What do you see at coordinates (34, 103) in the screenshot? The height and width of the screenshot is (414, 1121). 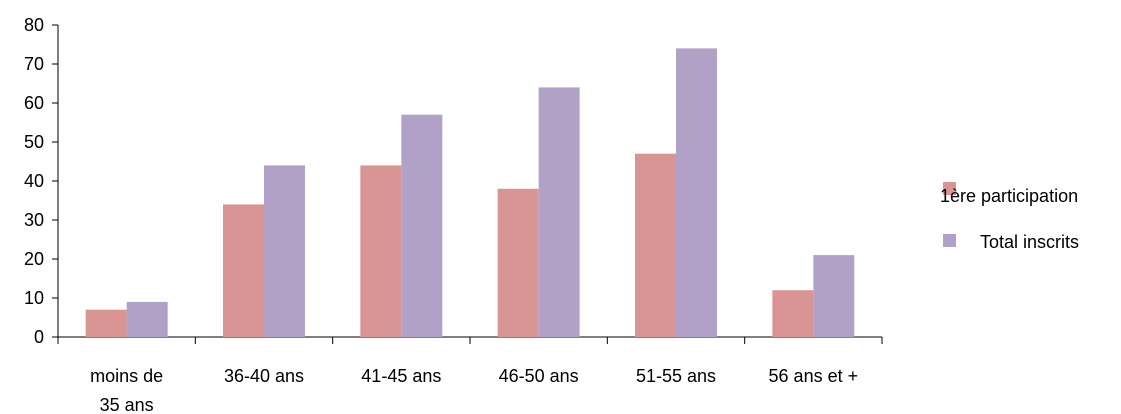 I see `y-tick-label: 60` at bounding box center [34, 103].